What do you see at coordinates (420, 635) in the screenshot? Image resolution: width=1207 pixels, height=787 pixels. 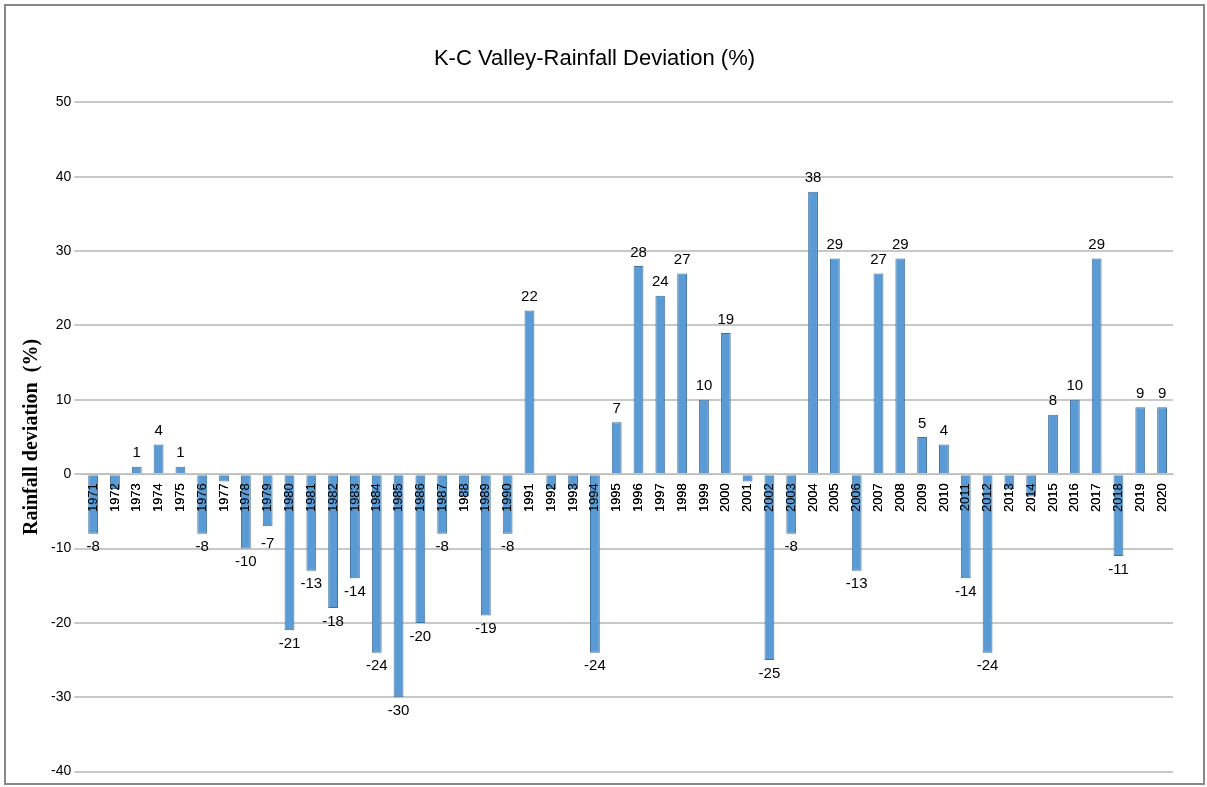 I see `data-label: -20` at bounding box center [420, 635].